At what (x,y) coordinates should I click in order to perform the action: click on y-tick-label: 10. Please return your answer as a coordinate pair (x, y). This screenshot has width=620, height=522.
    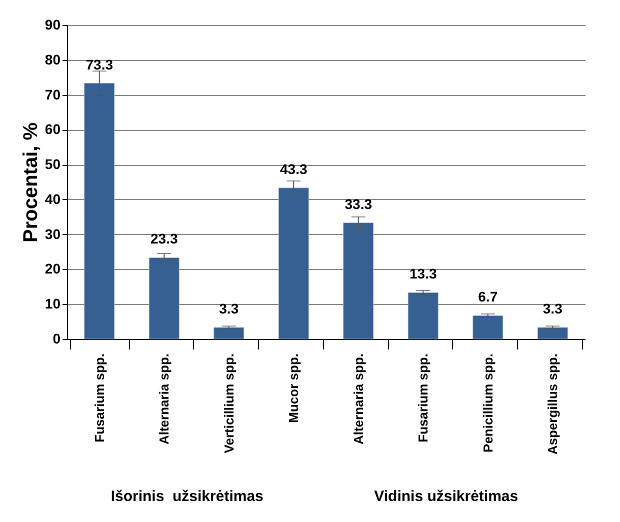
    Looking at the image, I should click on (52, 304).